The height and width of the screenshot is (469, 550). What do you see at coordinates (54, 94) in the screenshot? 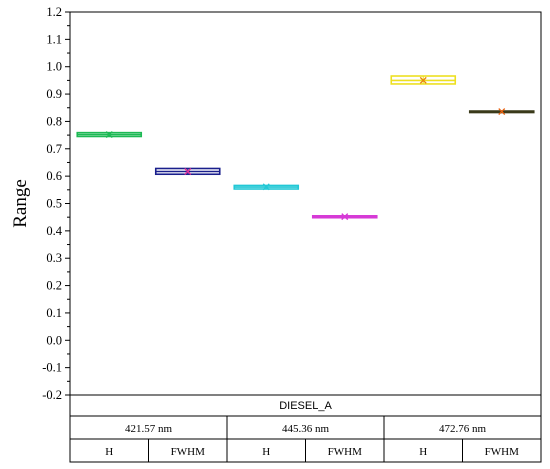
I see `y-tick-label: 0.9` at bounding box center [54, 94].